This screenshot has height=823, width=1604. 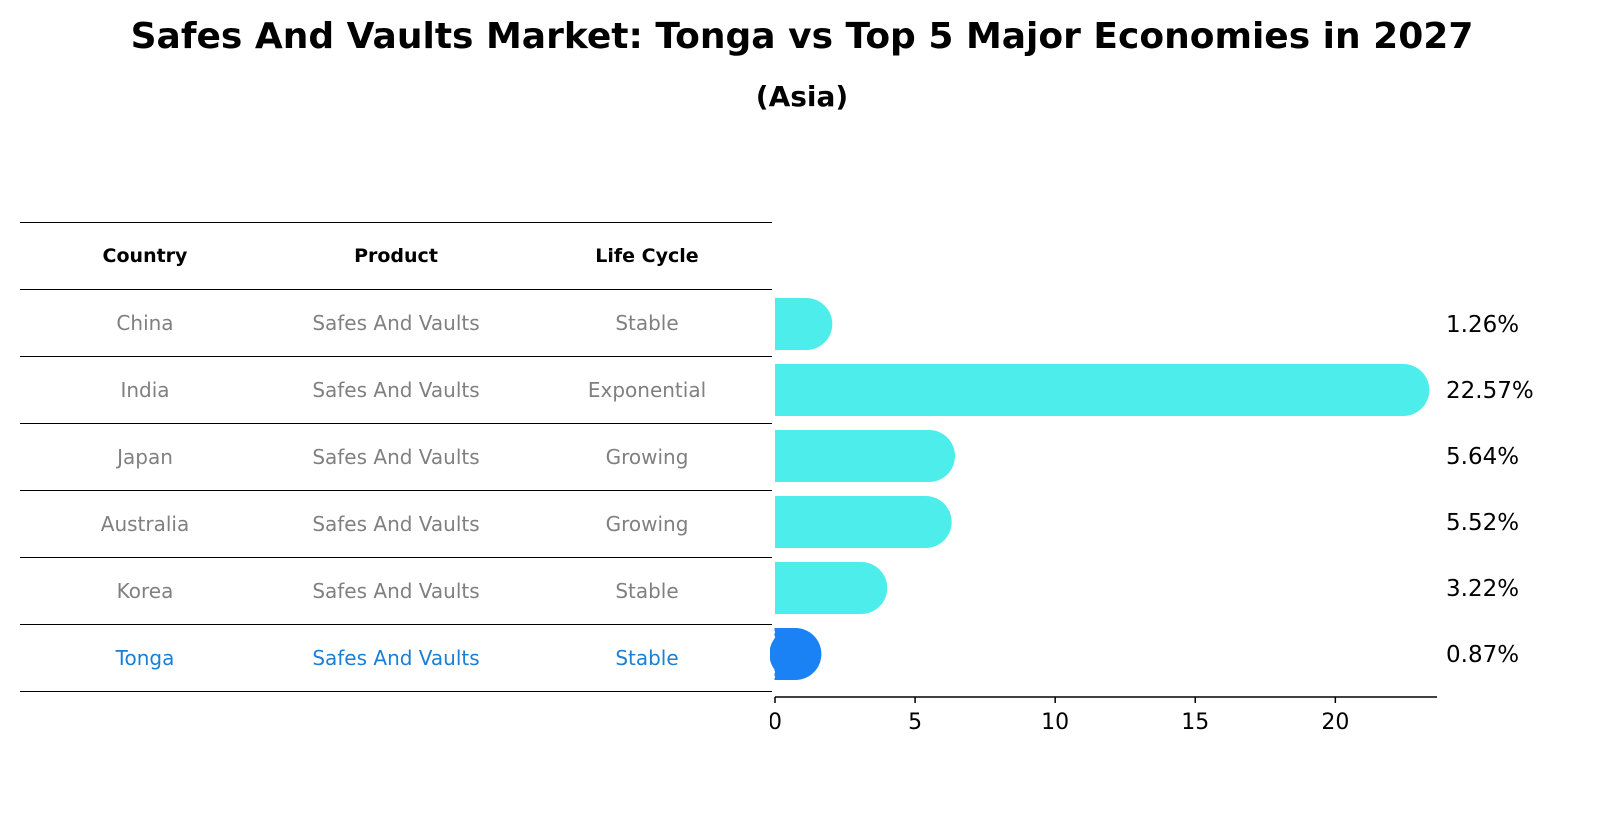 I want to click on value-label-china: 1.26%, so click(x=1482, y=325).